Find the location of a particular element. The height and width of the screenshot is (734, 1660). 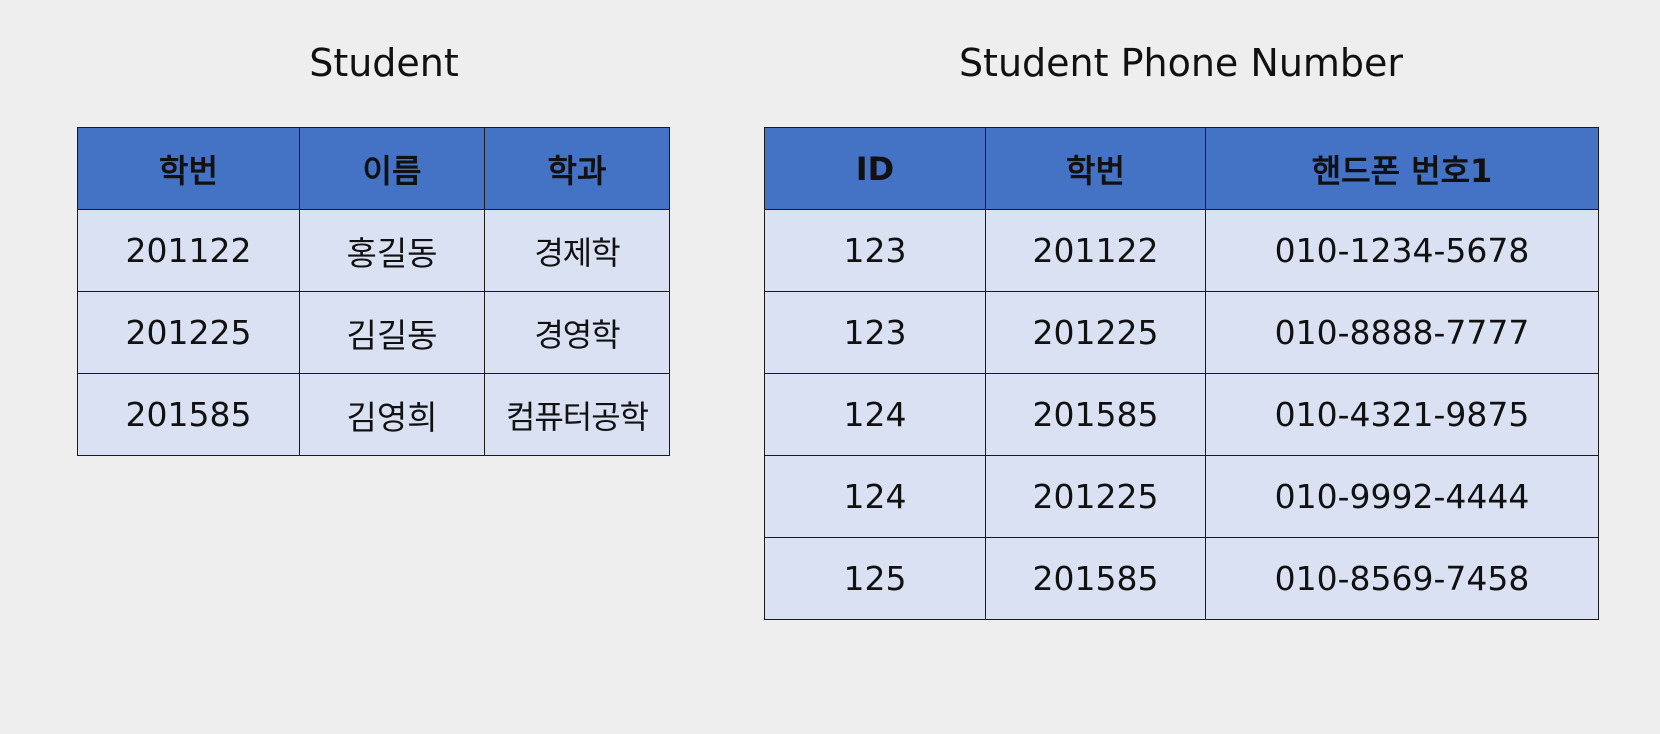

student-department-cell: 컴퓨터공학 is located at coordinates (577, 414).